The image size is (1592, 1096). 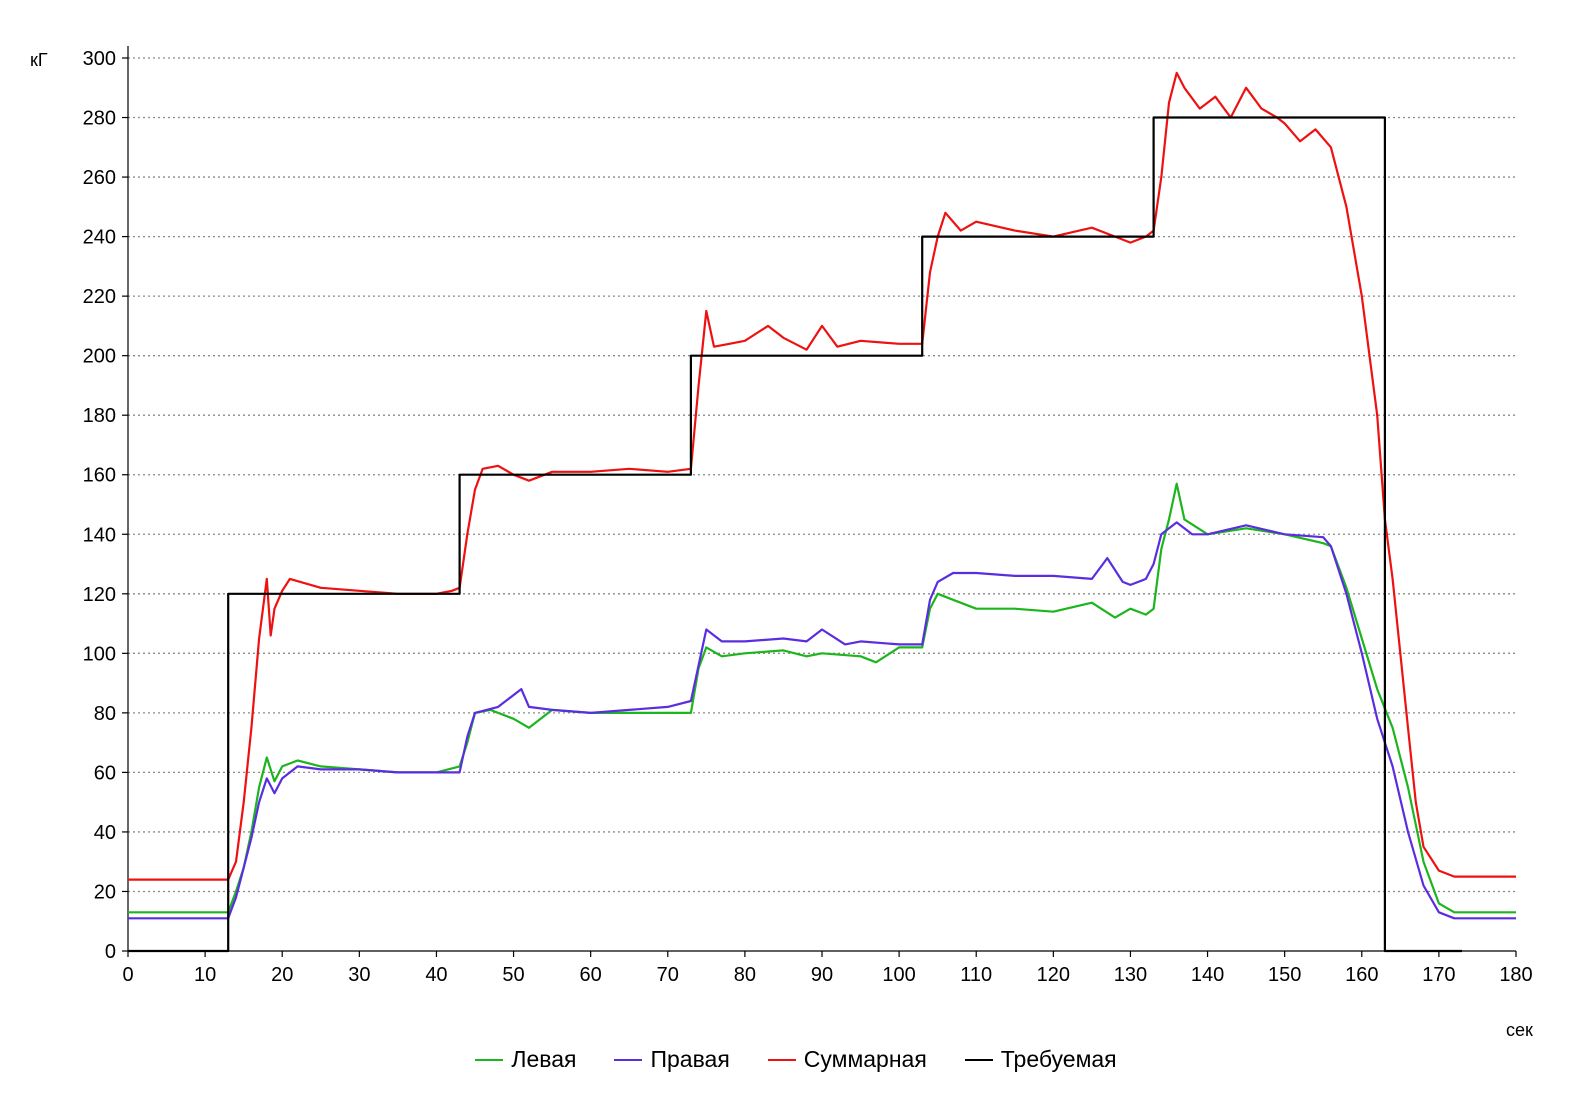 What do you see at coordinates (99, 297) in the screenshot?
I see `y-tick-label-220: 220` at bounding box center [99, 297].